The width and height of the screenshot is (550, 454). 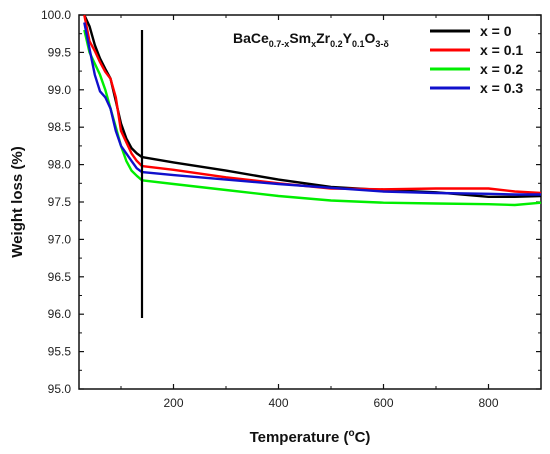 What do you see at coordinates (488, 403) in the screenshot?
I see `x-tick-label: 800` at bounding box center [488, 403].